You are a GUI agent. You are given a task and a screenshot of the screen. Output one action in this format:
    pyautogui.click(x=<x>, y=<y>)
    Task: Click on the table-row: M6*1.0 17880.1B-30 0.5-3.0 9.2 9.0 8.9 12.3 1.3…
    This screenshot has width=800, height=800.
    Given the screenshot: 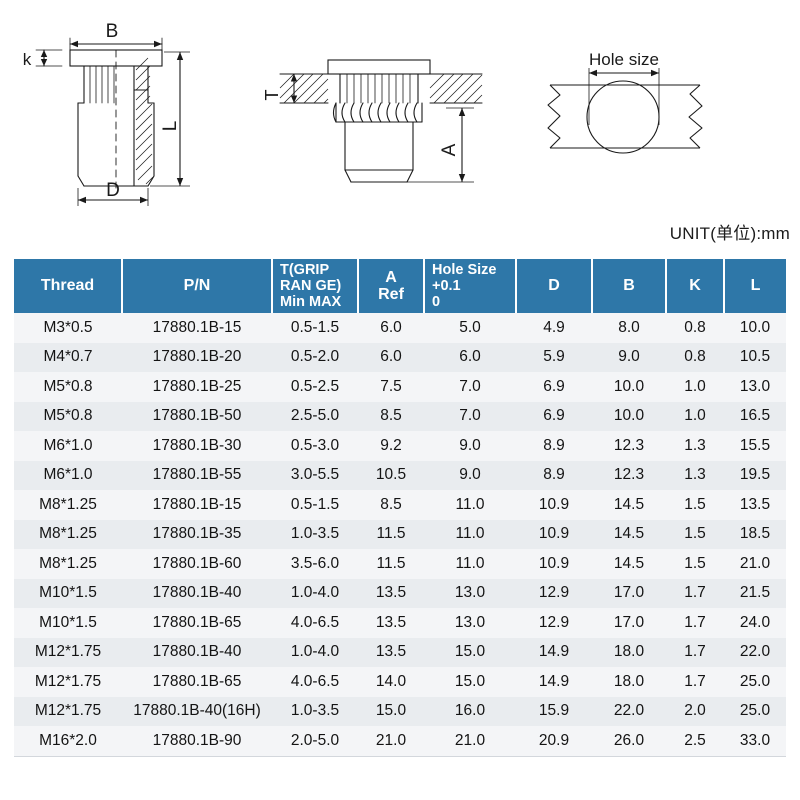 What is the action you would take?
    pyautogui.click(x=400, y=446)
    